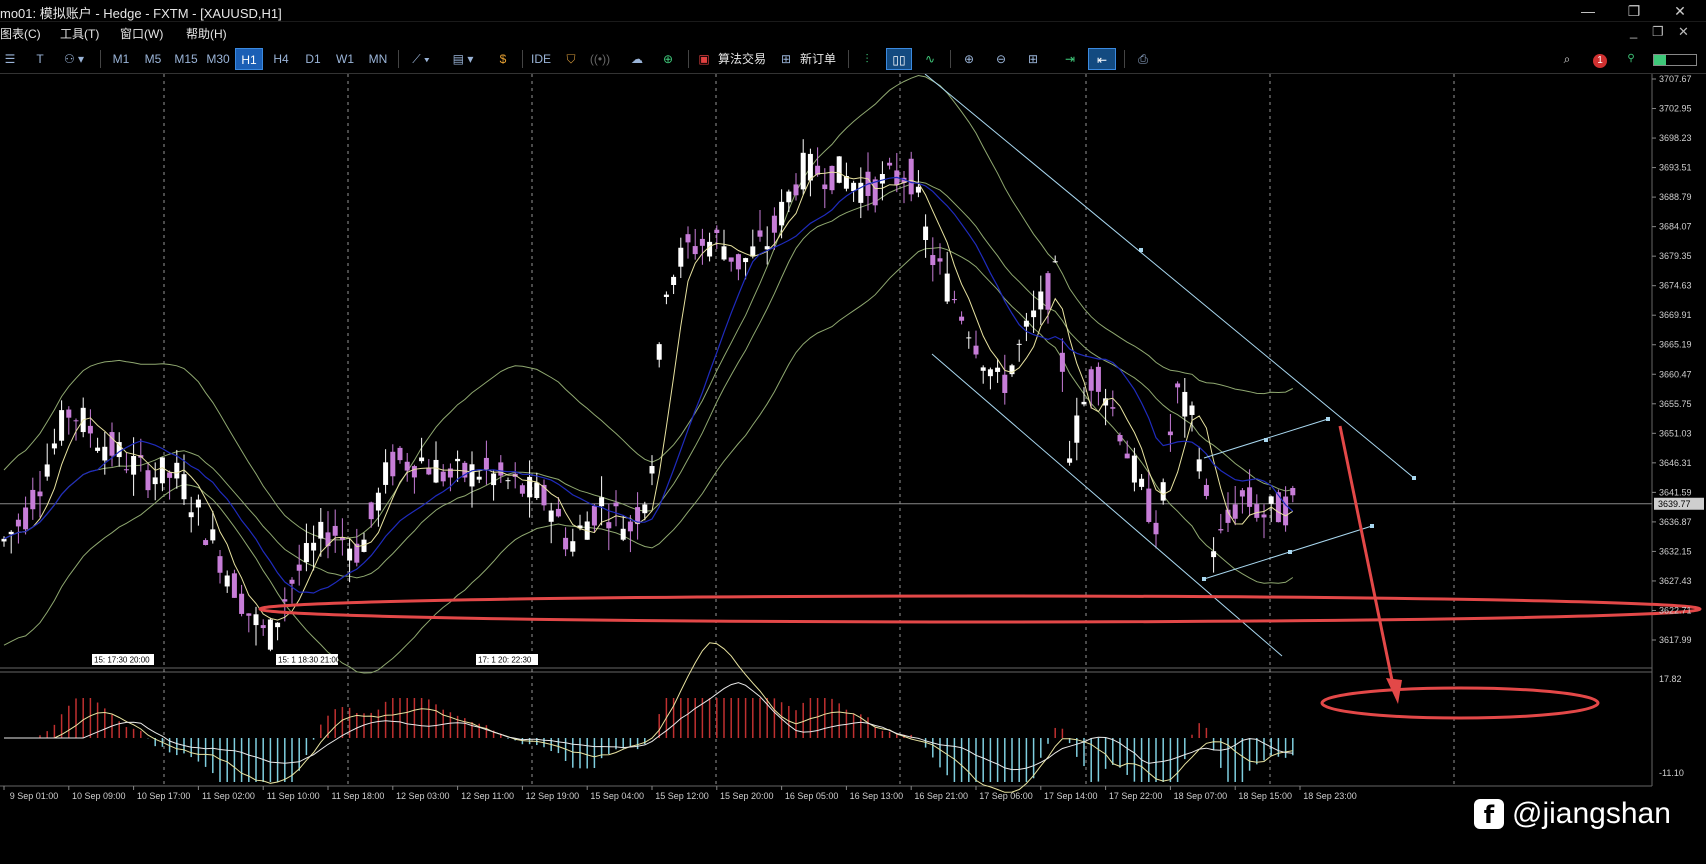 The height and width of the screenshot is (864, 1706). Describe the element at coordinates (1600, 59) in the screenshot. I see `notification-icon: 1` at that location.